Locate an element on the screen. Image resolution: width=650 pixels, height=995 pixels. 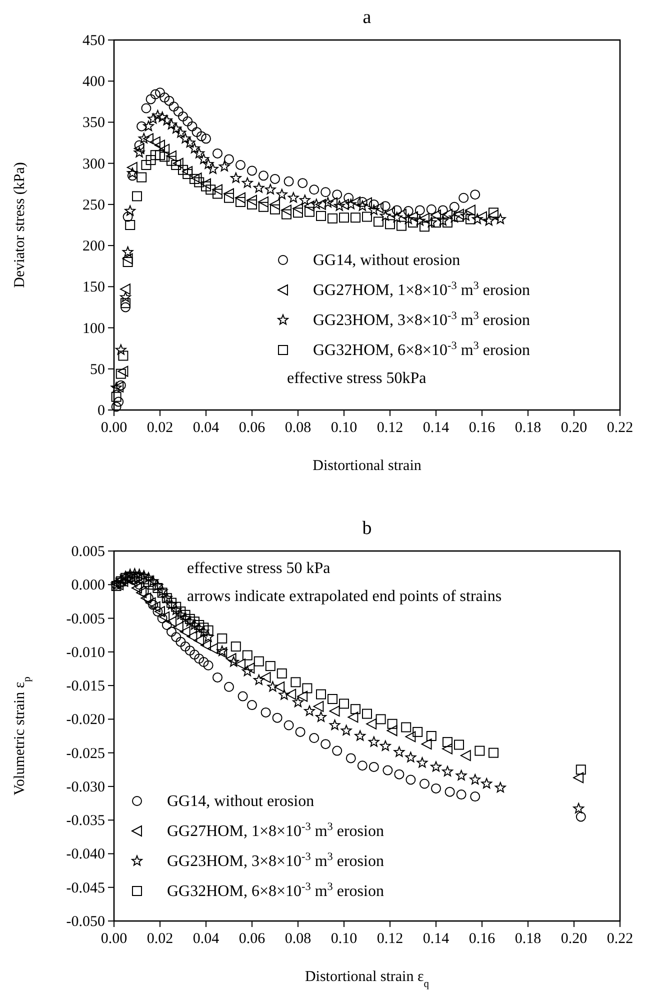
x-axis-title: Distortional strain is located at coordinates (367, 466).